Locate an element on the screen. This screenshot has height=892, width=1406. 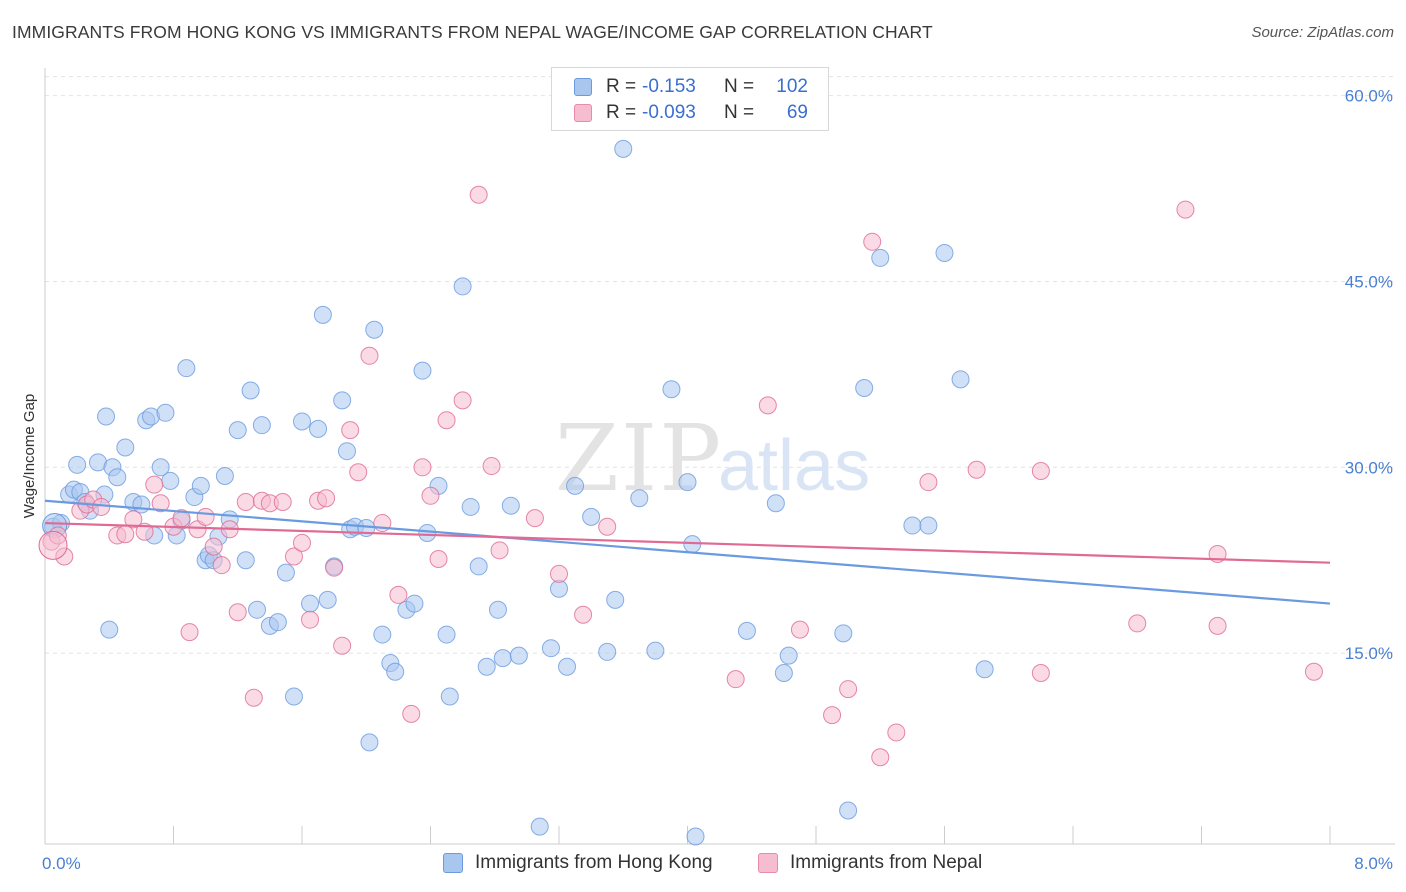
y-tick-label: 45.0% is located at coordinates (1369, 281).